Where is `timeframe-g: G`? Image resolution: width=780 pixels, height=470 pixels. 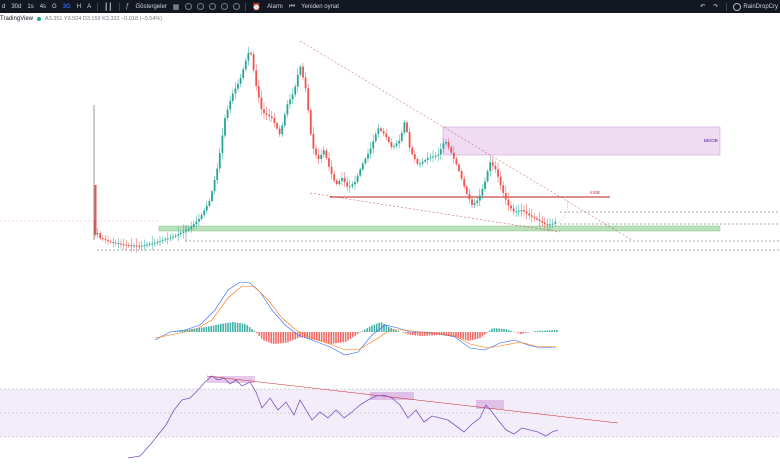 timeframe-g: G is located at coordinates (54, 6).